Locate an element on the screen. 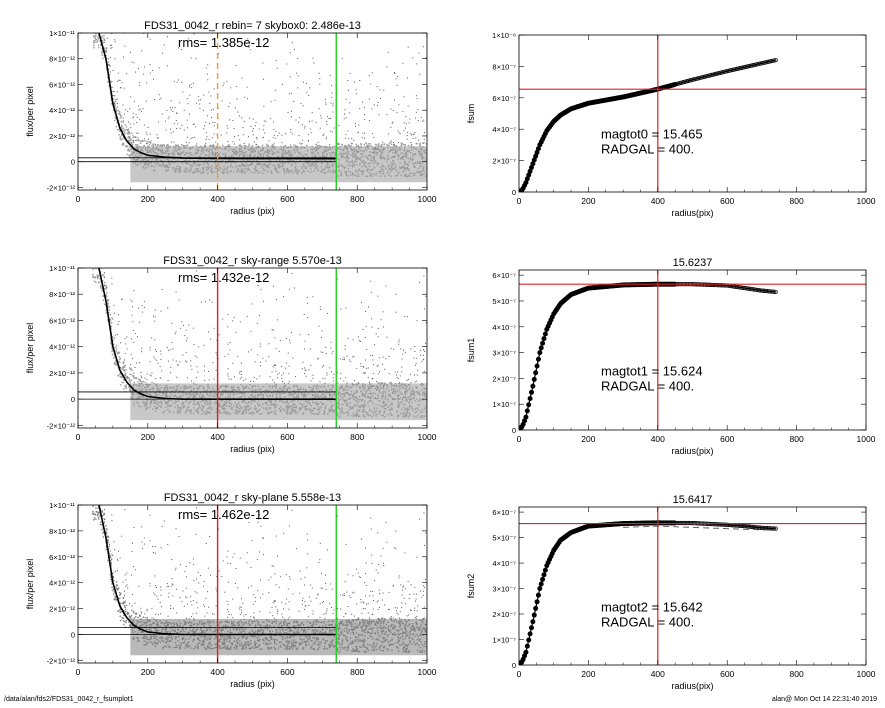  flux0-xtick-label: 0 is located at coordinates (78, 199).